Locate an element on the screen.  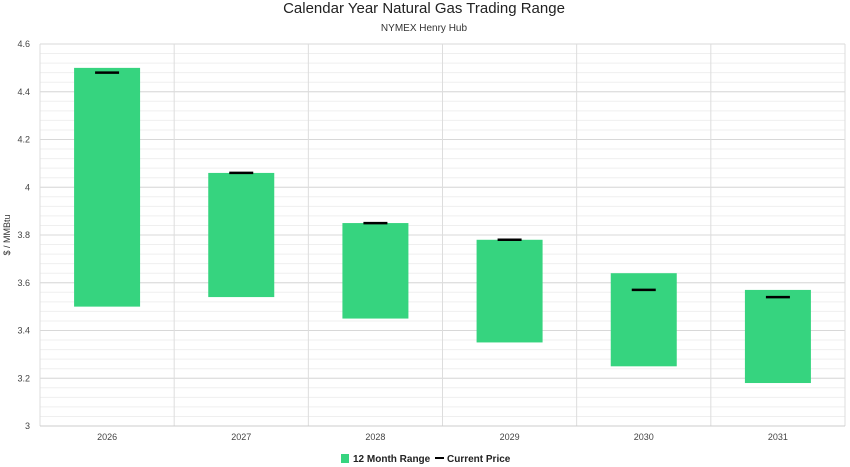
legend-label-range: 12 Month Range is located at coordinates (392, 459).